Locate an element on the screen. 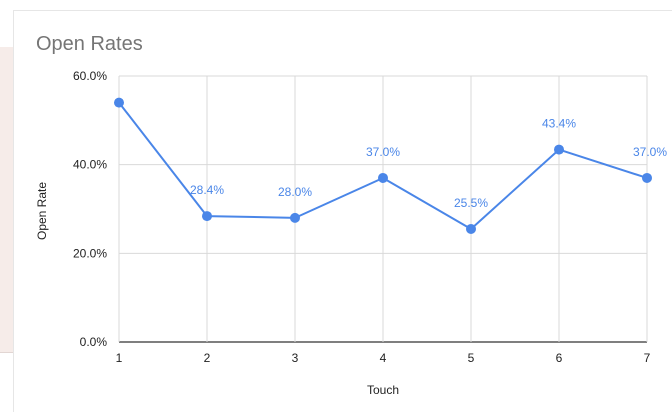 The image size is (672, 412). x-tick-label: 4 is located at coordinates (383, 358).